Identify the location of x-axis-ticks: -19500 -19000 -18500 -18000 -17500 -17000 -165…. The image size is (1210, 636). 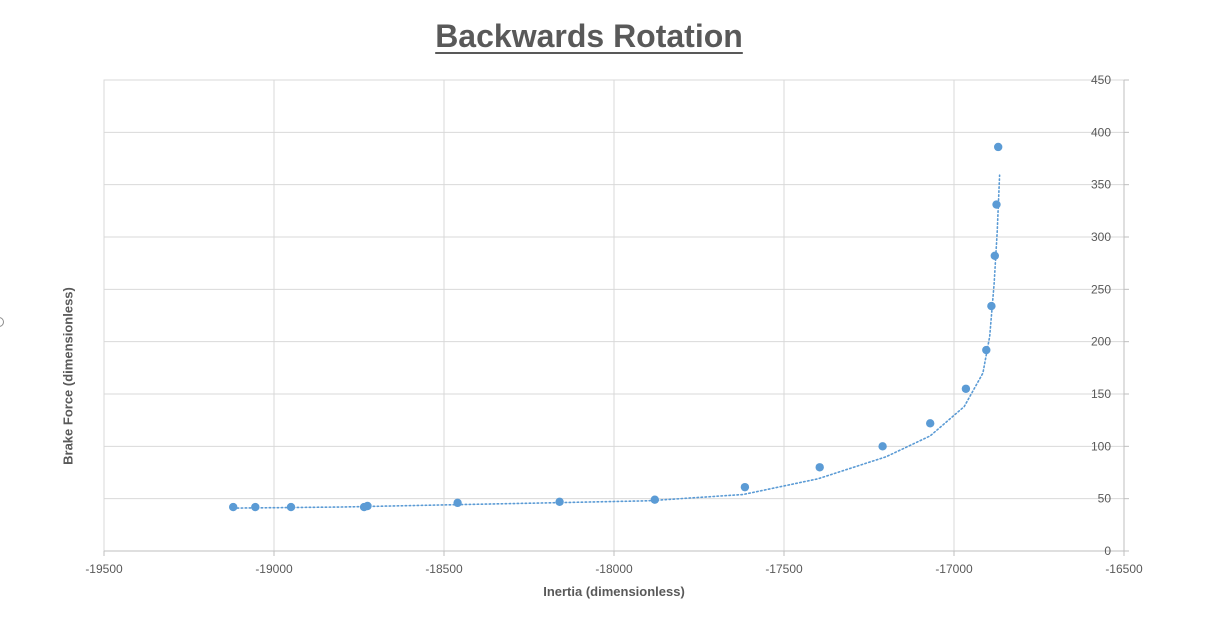
(614, 563).